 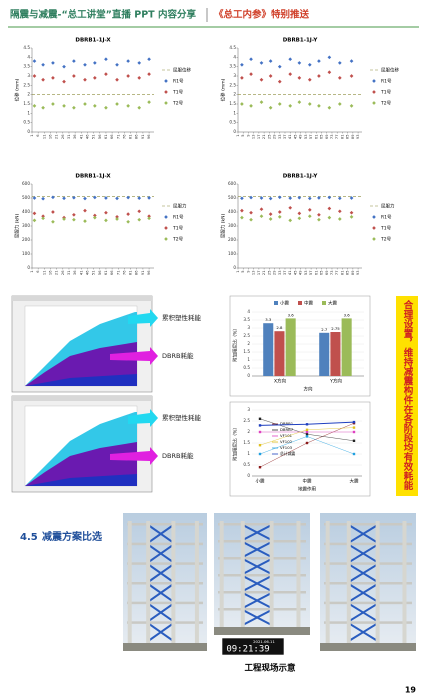 I want to click on x-tick-label: 65, so click(x=322, y=137).